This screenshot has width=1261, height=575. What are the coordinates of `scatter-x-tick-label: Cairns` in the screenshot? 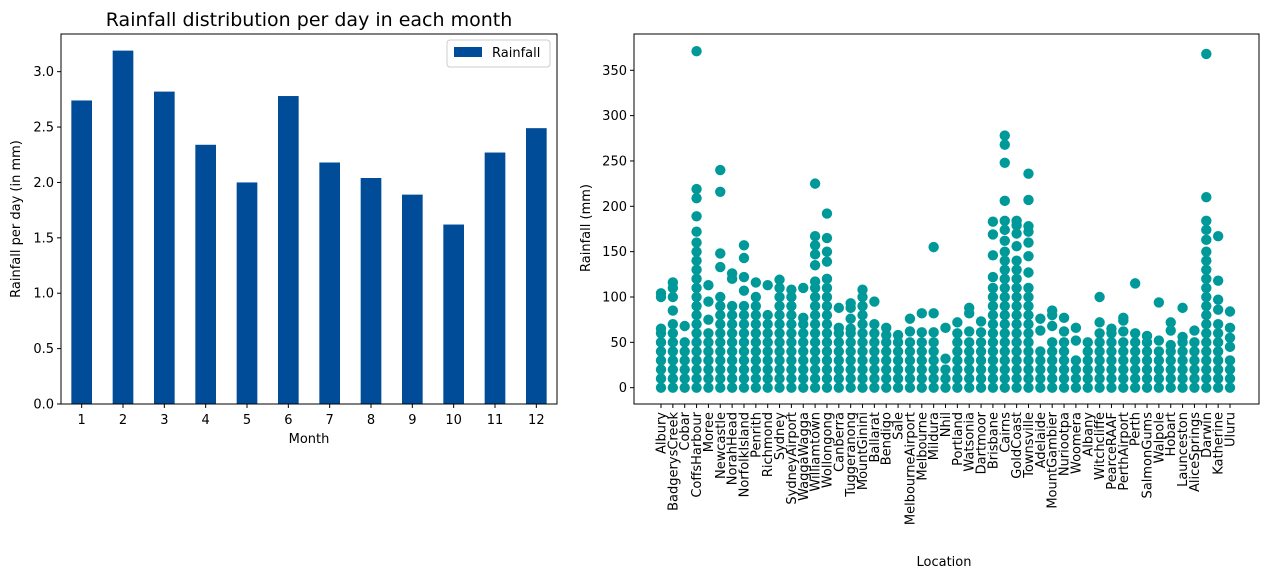 It's located at (1005, 432).